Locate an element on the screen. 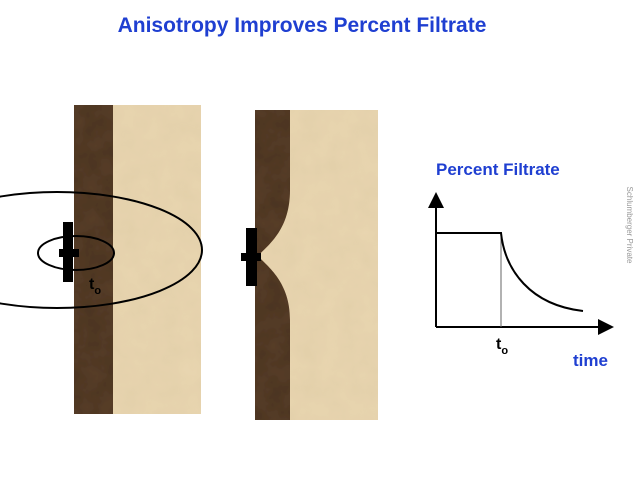 This screenshot has height=478, width=638. invasion-front-small is located at coordinates (76, 253).